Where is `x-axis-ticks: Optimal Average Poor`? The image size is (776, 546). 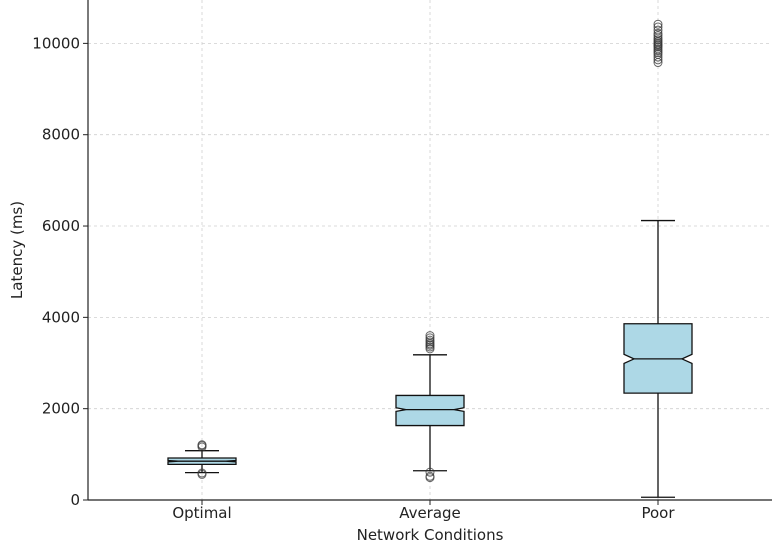 x-axis-ticks: Optimal Average Poor is located at coordinates (423, 511).